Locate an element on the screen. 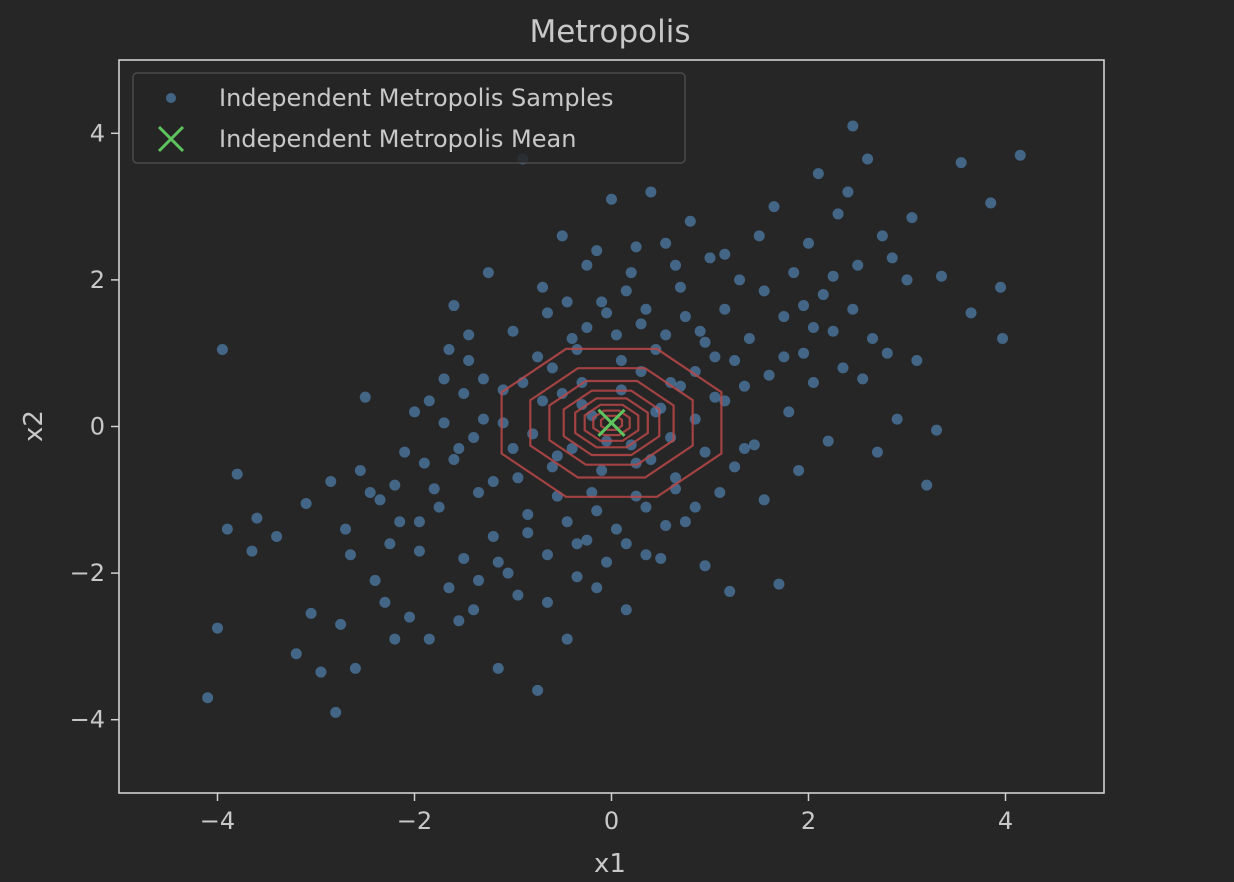 The height and width of the screenshot is (882, 1234). legend-samples-label: Independent Metropolis Samples is located at coordinates (416, 98).